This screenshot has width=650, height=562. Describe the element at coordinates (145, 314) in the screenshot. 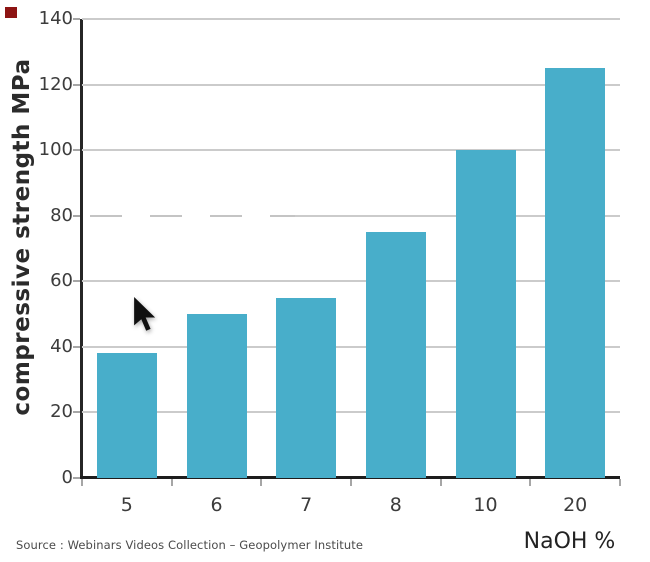

I see `mouse-cursor-icon` at that location.